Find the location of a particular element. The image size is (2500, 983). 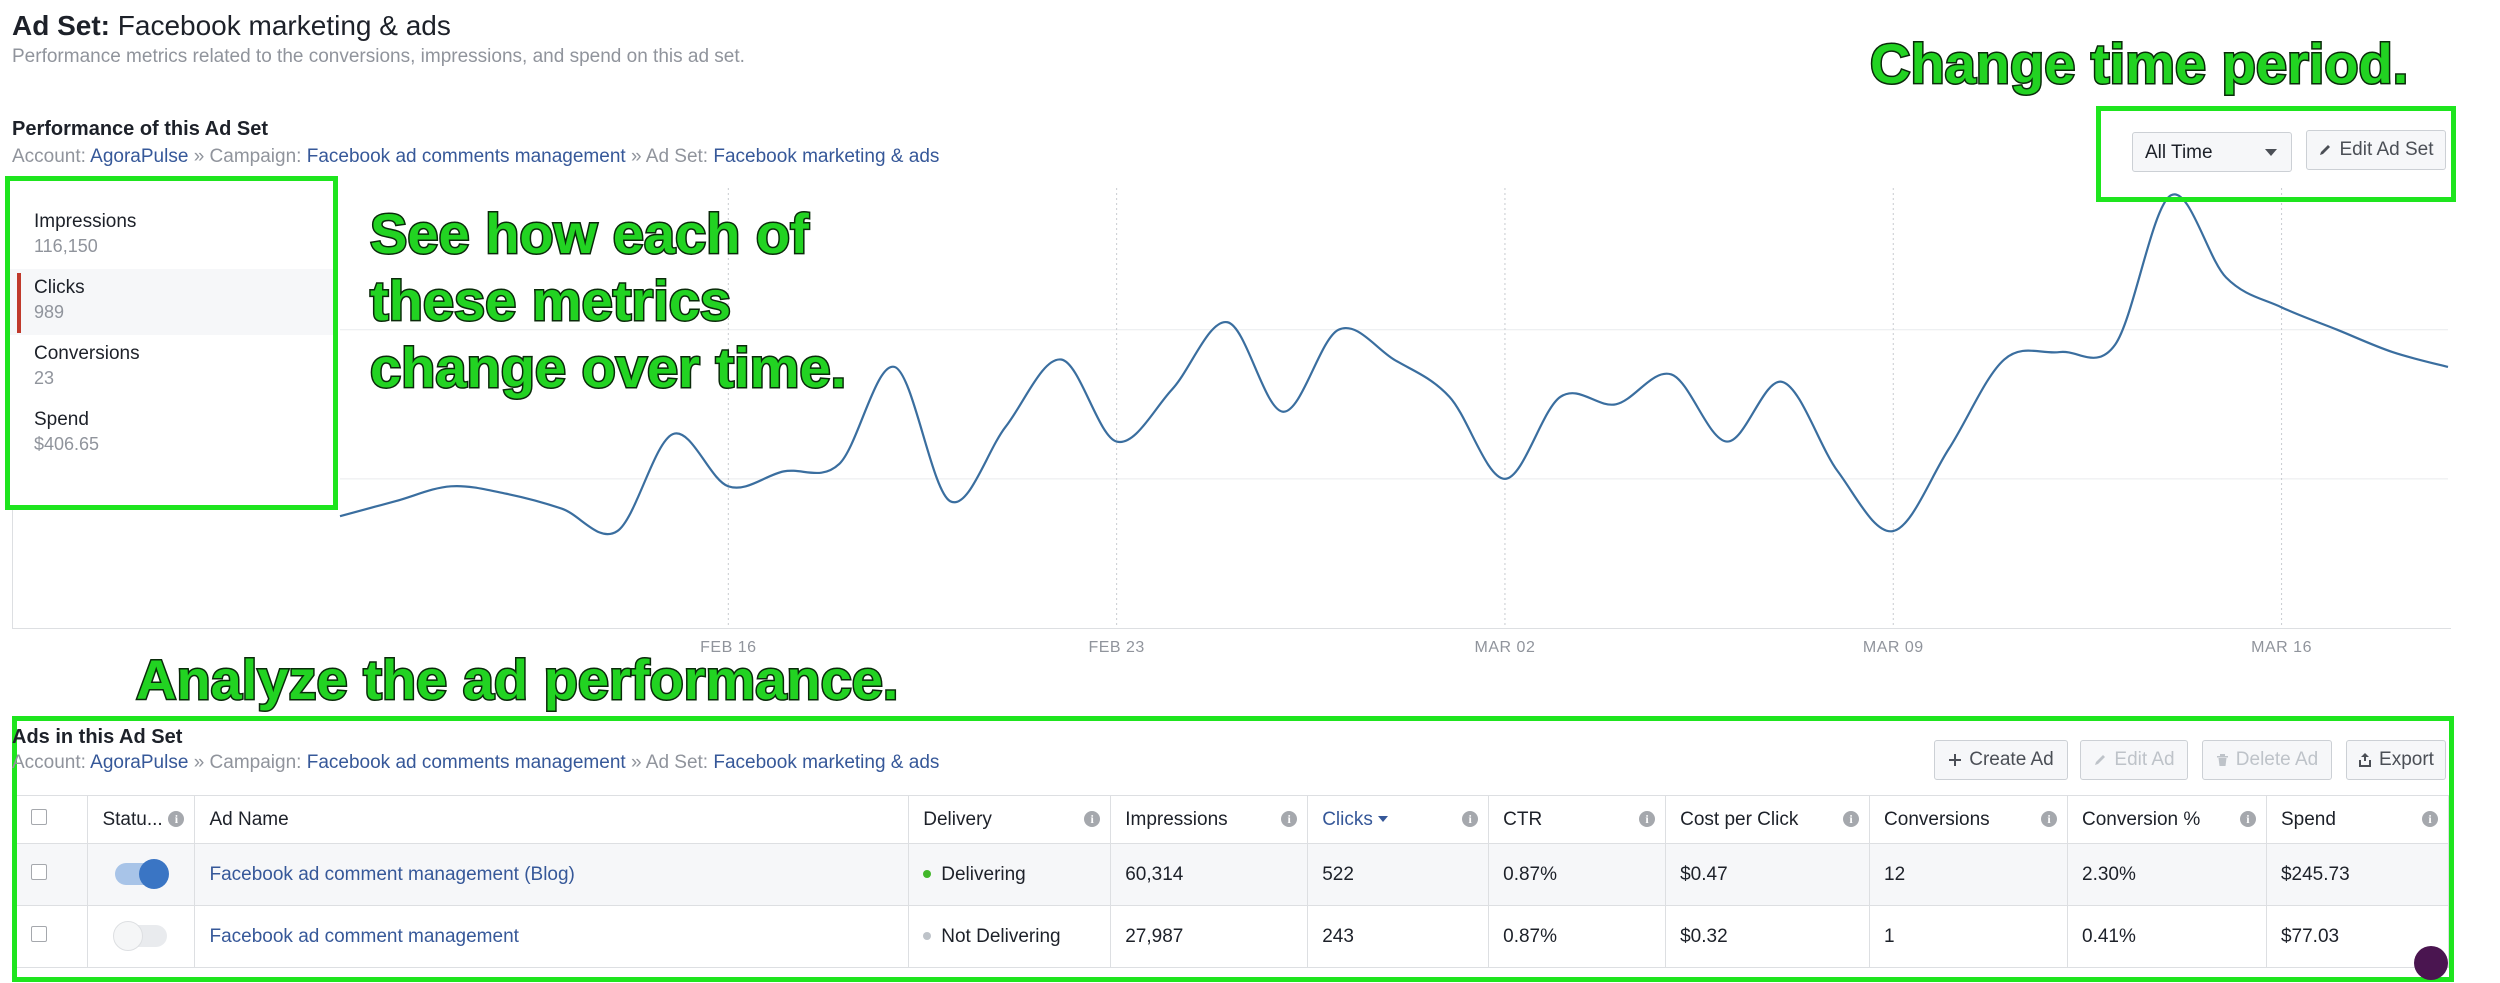

impressions-cell: 27,987 is located at coordinates (1209, 936).